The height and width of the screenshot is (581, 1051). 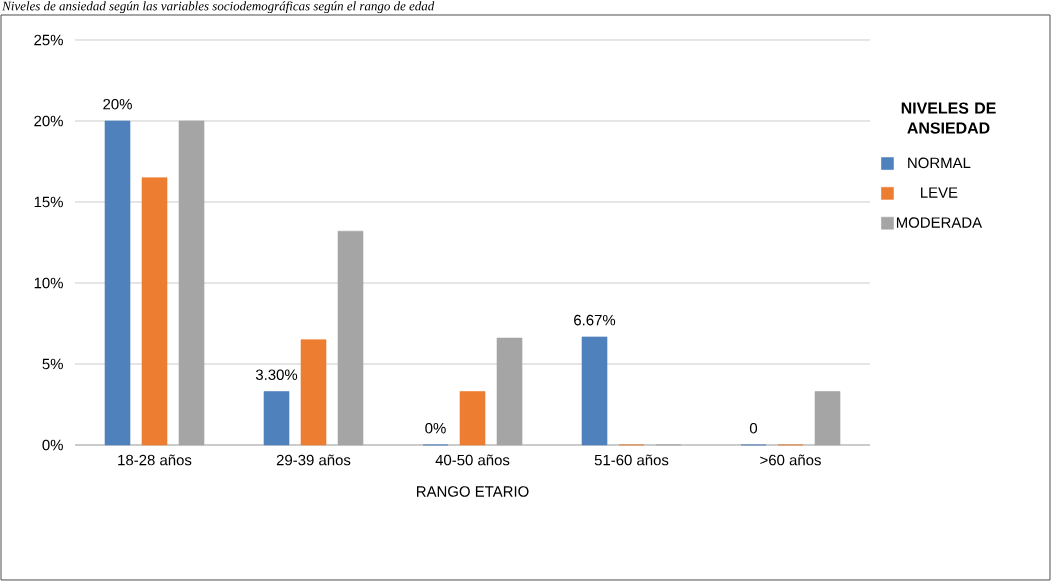 I want to click on y-tick-label: 20%, so click(x=48, y=121).